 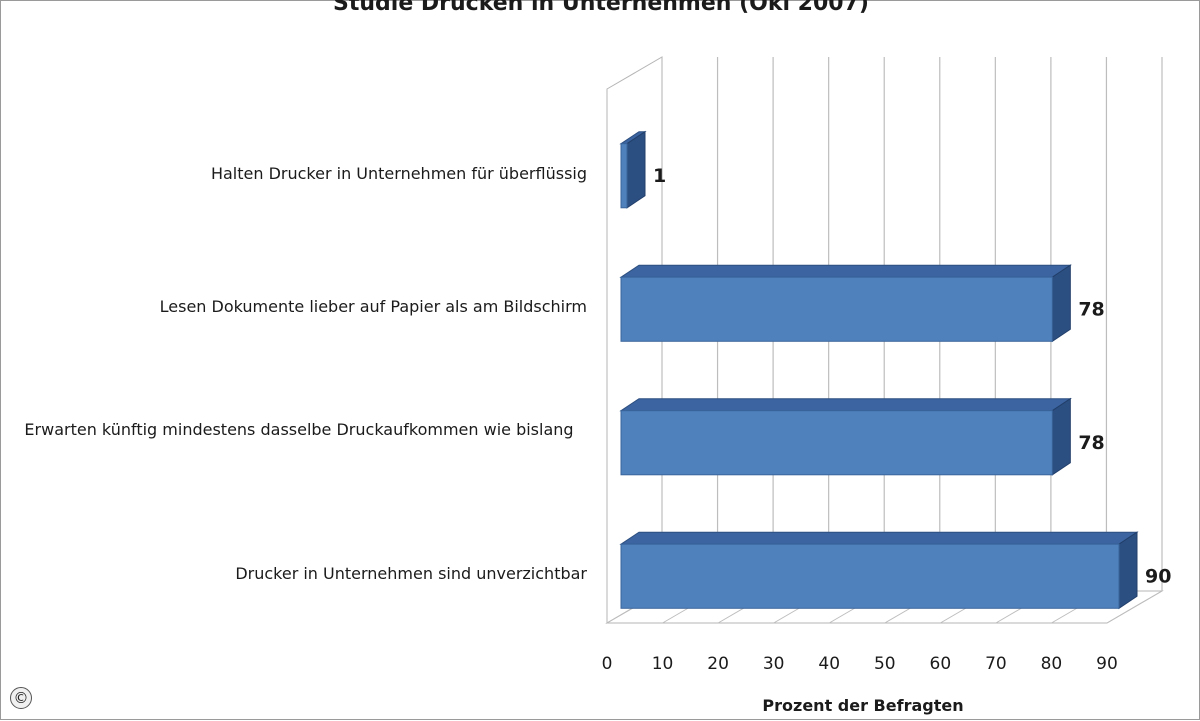 I want to click on x-tick-label: 70, so click(x=996, y=664).